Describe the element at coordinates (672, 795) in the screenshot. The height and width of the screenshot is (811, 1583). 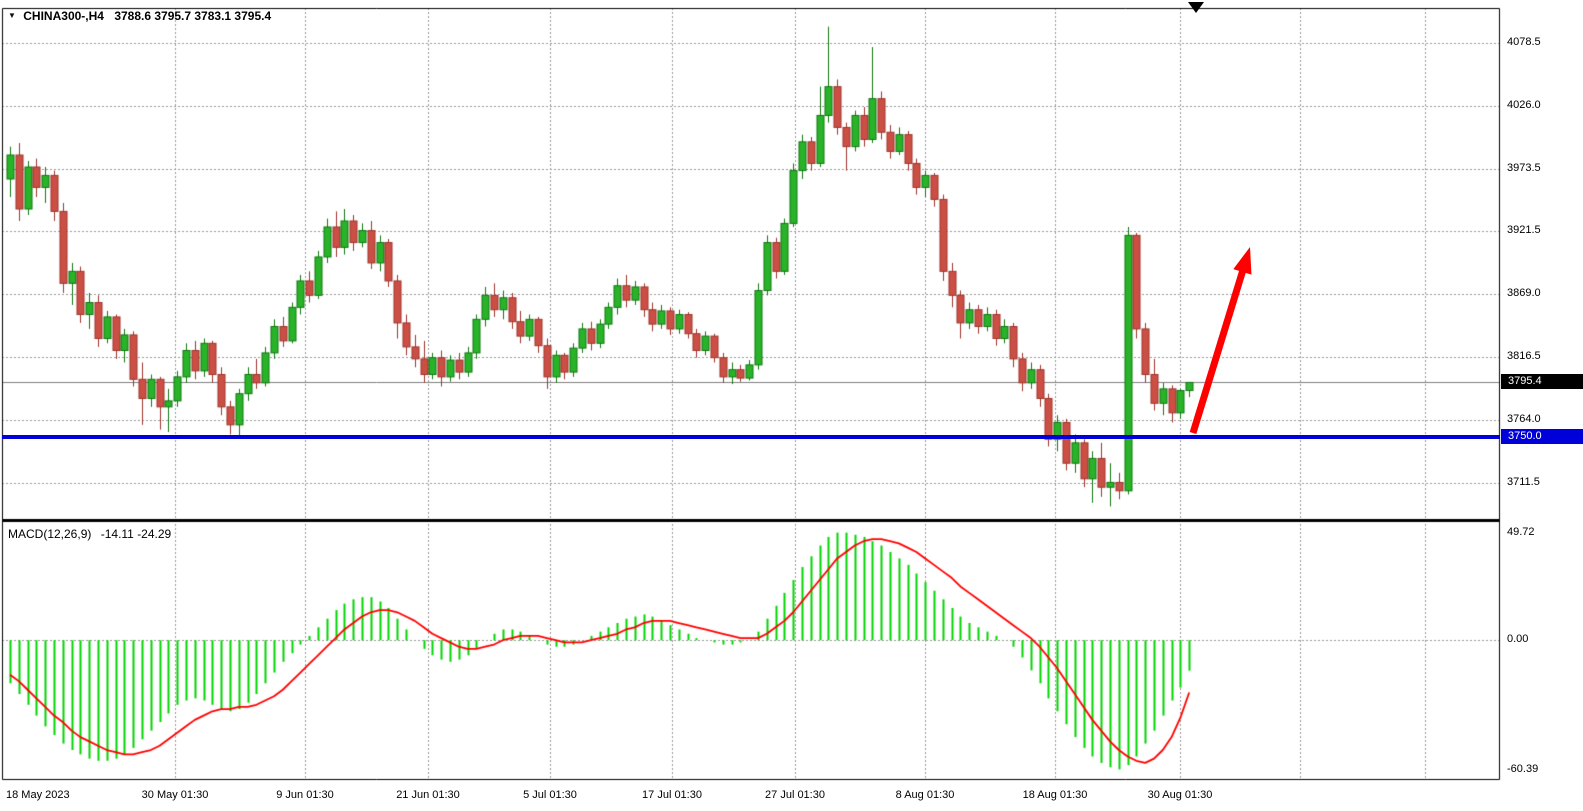
I see `time-axis-label: 17 Jul 01:30` at that location.